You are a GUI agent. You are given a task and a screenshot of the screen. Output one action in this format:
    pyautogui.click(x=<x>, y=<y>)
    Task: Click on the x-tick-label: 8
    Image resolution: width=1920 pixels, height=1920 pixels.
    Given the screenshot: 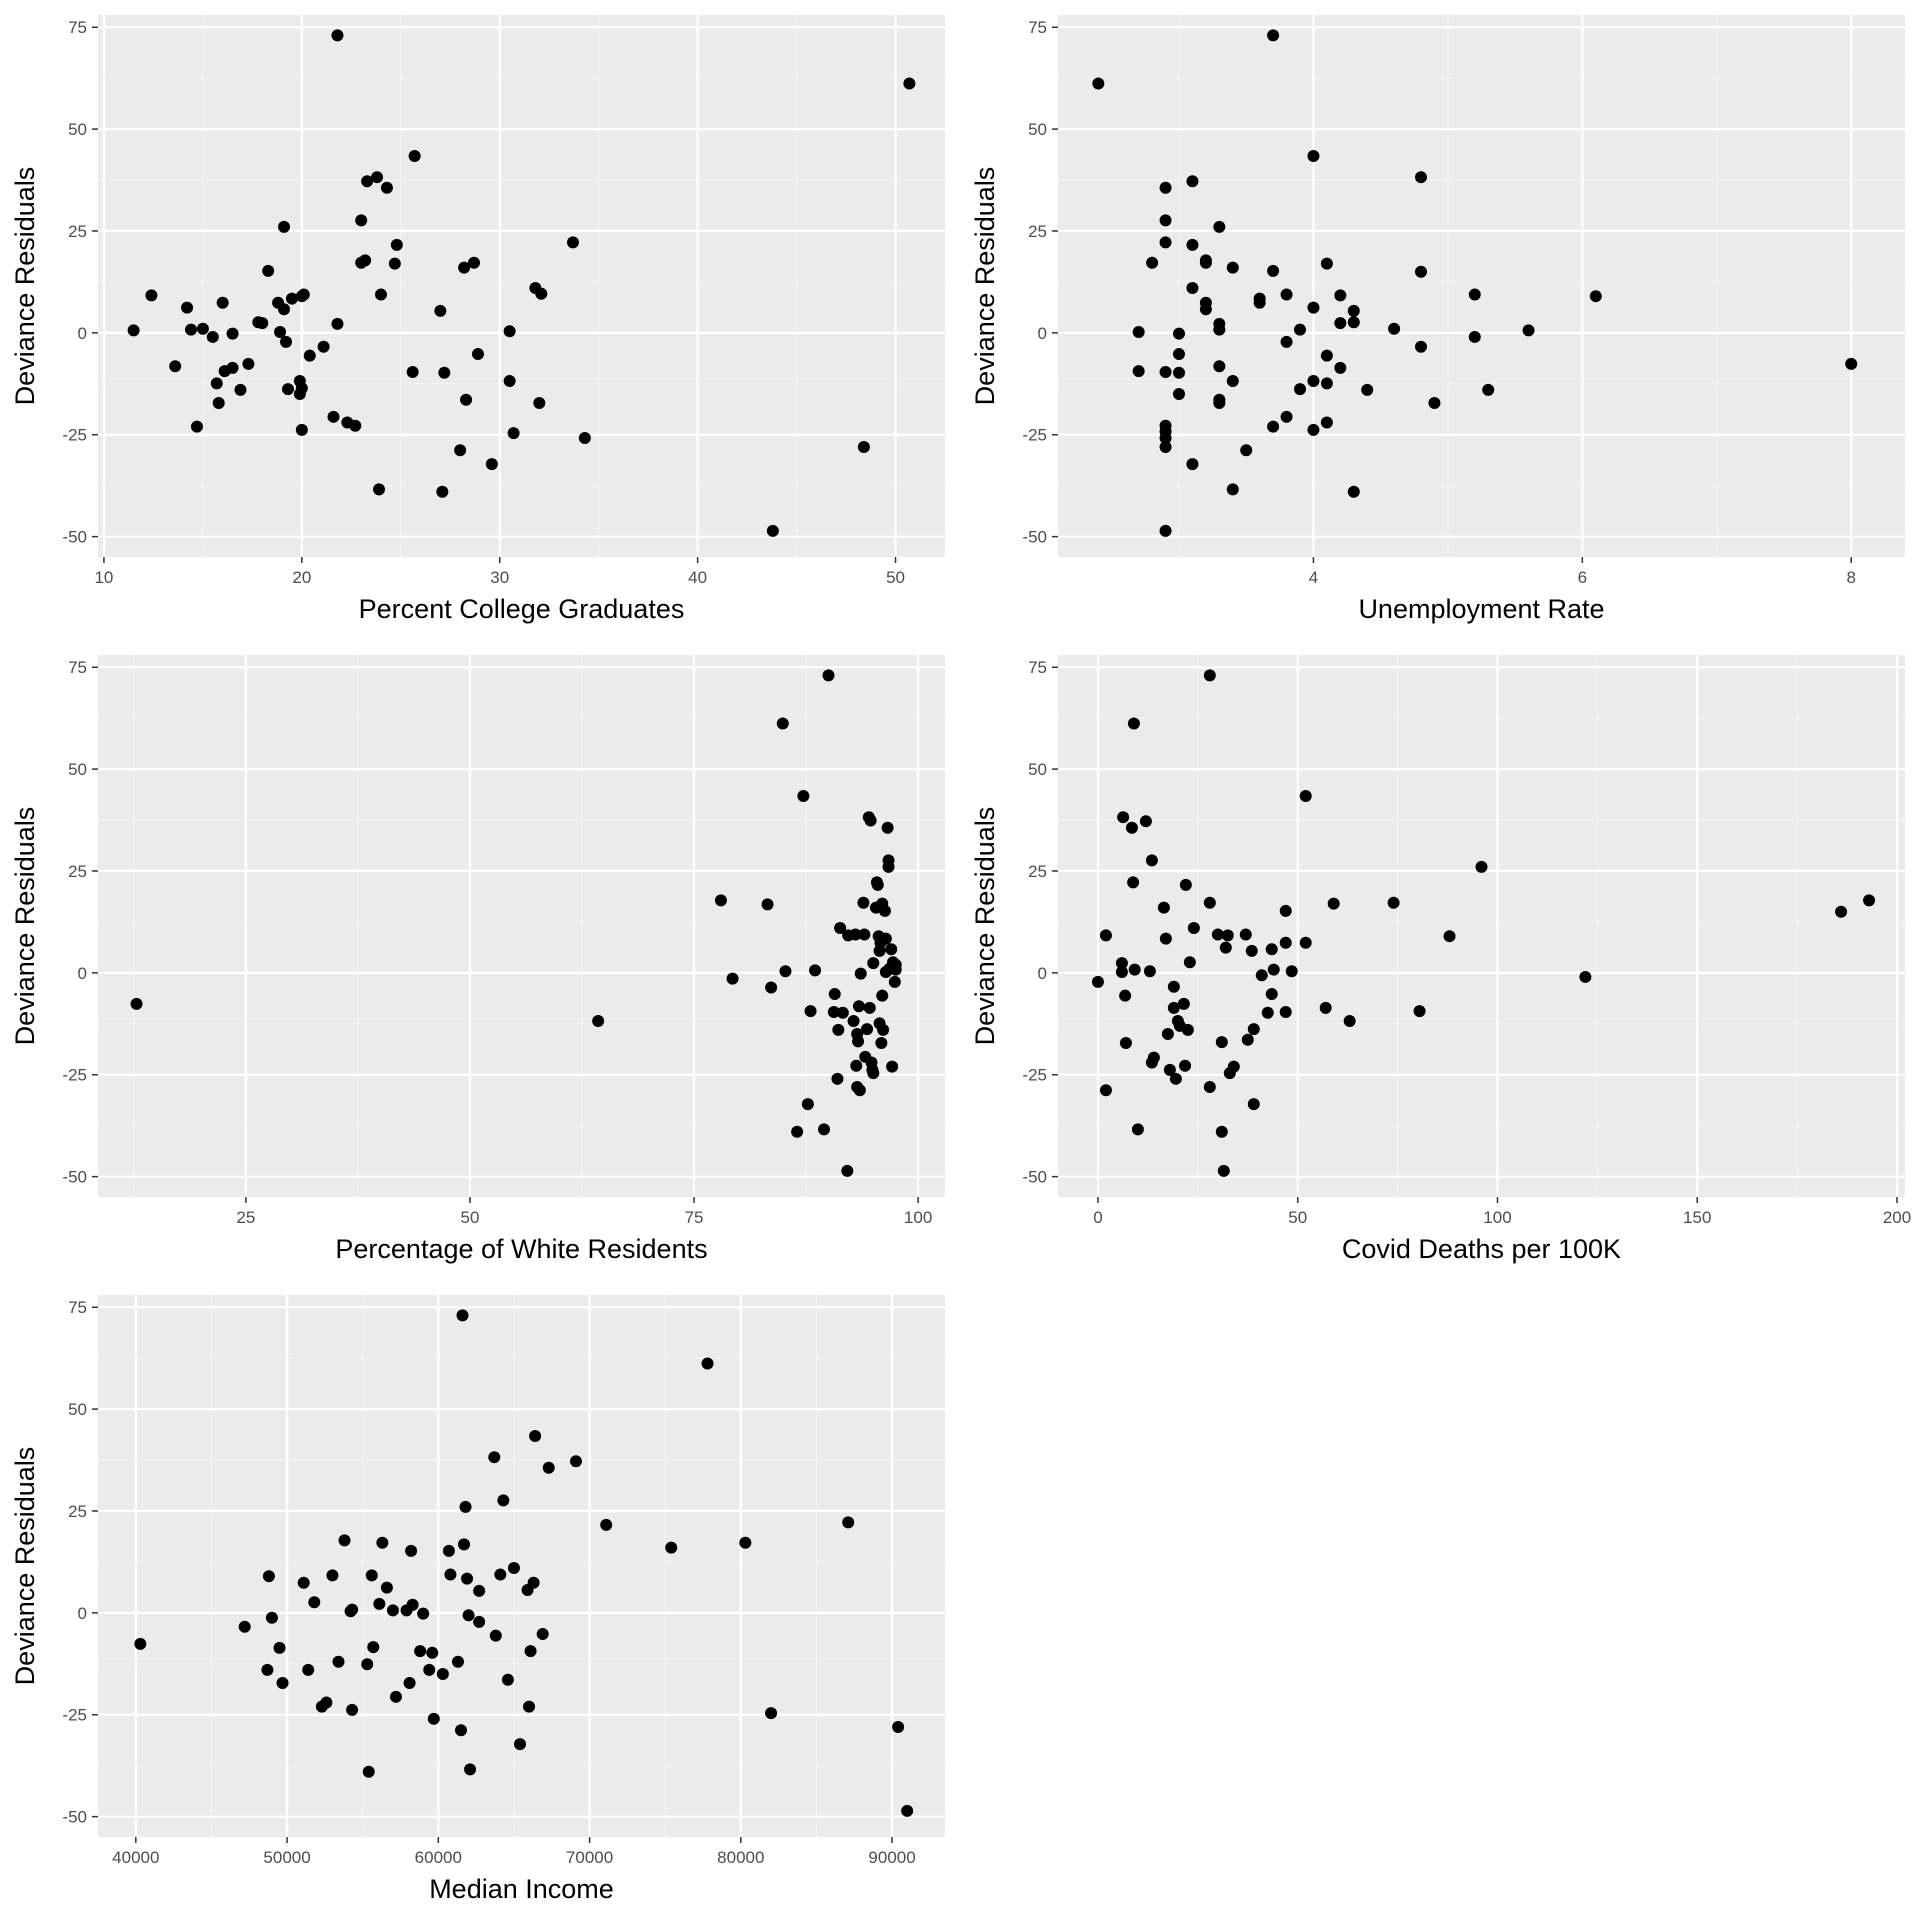 What is the action you would take?
    pyautogui.click(x=1850, y=577)
    